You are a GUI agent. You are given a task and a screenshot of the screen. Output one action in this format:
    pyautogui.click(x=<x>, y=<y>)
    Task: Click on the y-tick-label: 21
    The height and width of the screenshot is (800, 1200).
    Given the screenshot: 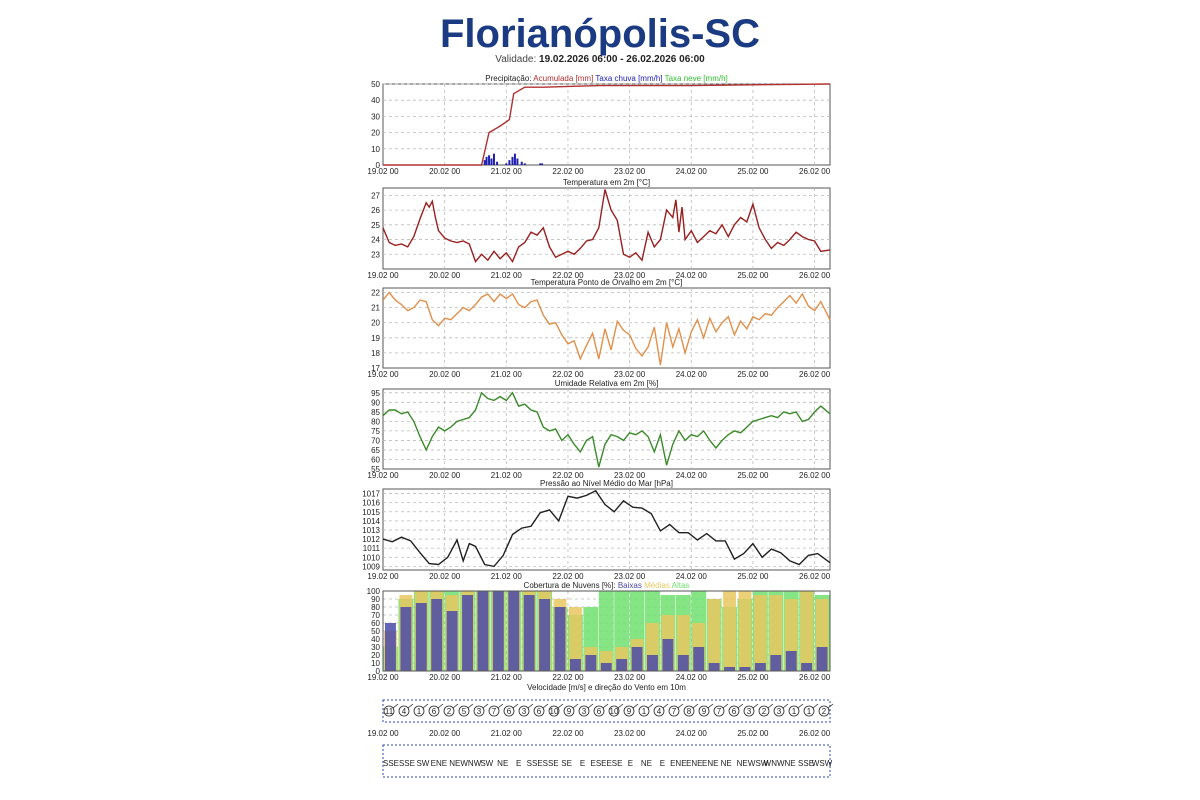 What is the action you would take?
    pyautogui.click(x=375, y=308)
    